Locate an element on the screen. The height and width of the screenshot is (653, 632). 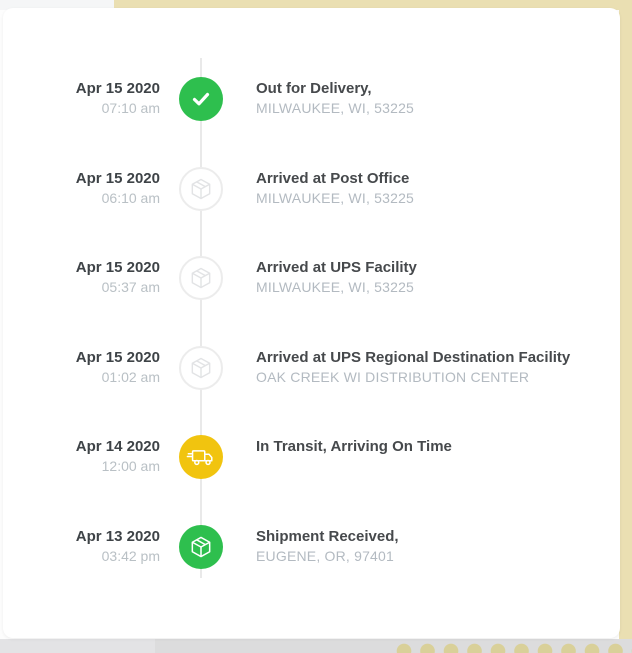
check-icon is located at coordinates (201, 99).